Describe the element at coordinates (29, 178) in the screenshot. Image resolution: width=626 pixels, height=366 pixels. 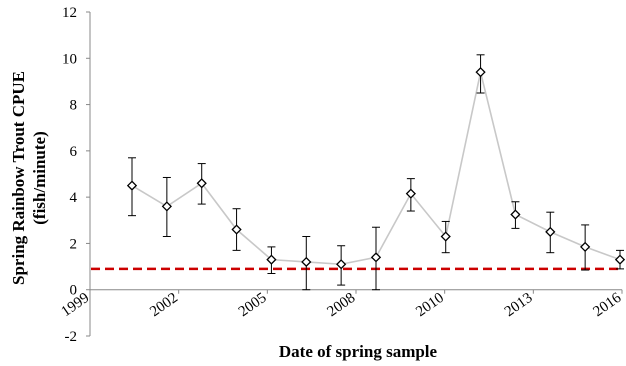
I see `y-axis-title: Spring Rainbow Trout CPUE (fish/minute)` at that location.